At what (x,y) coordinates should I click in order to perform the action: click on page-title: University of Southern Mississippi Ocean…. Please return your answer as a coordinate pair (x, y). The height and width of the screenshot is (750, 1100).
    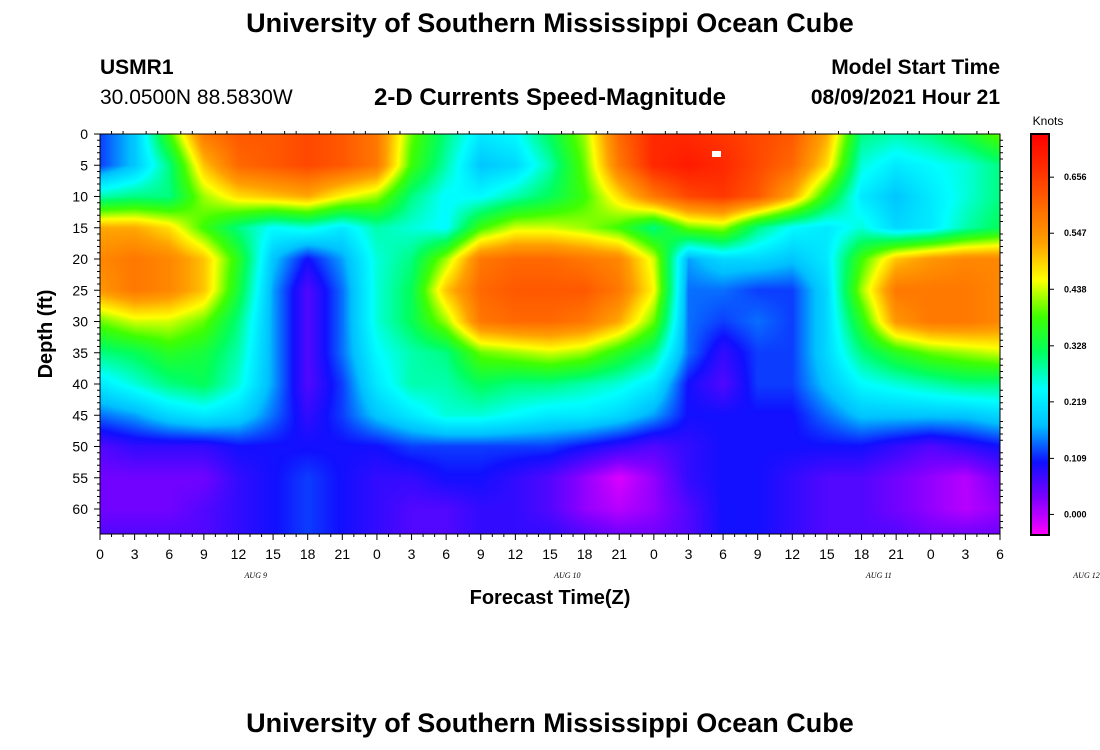
    Looking at the image, I should click on (550, 23).